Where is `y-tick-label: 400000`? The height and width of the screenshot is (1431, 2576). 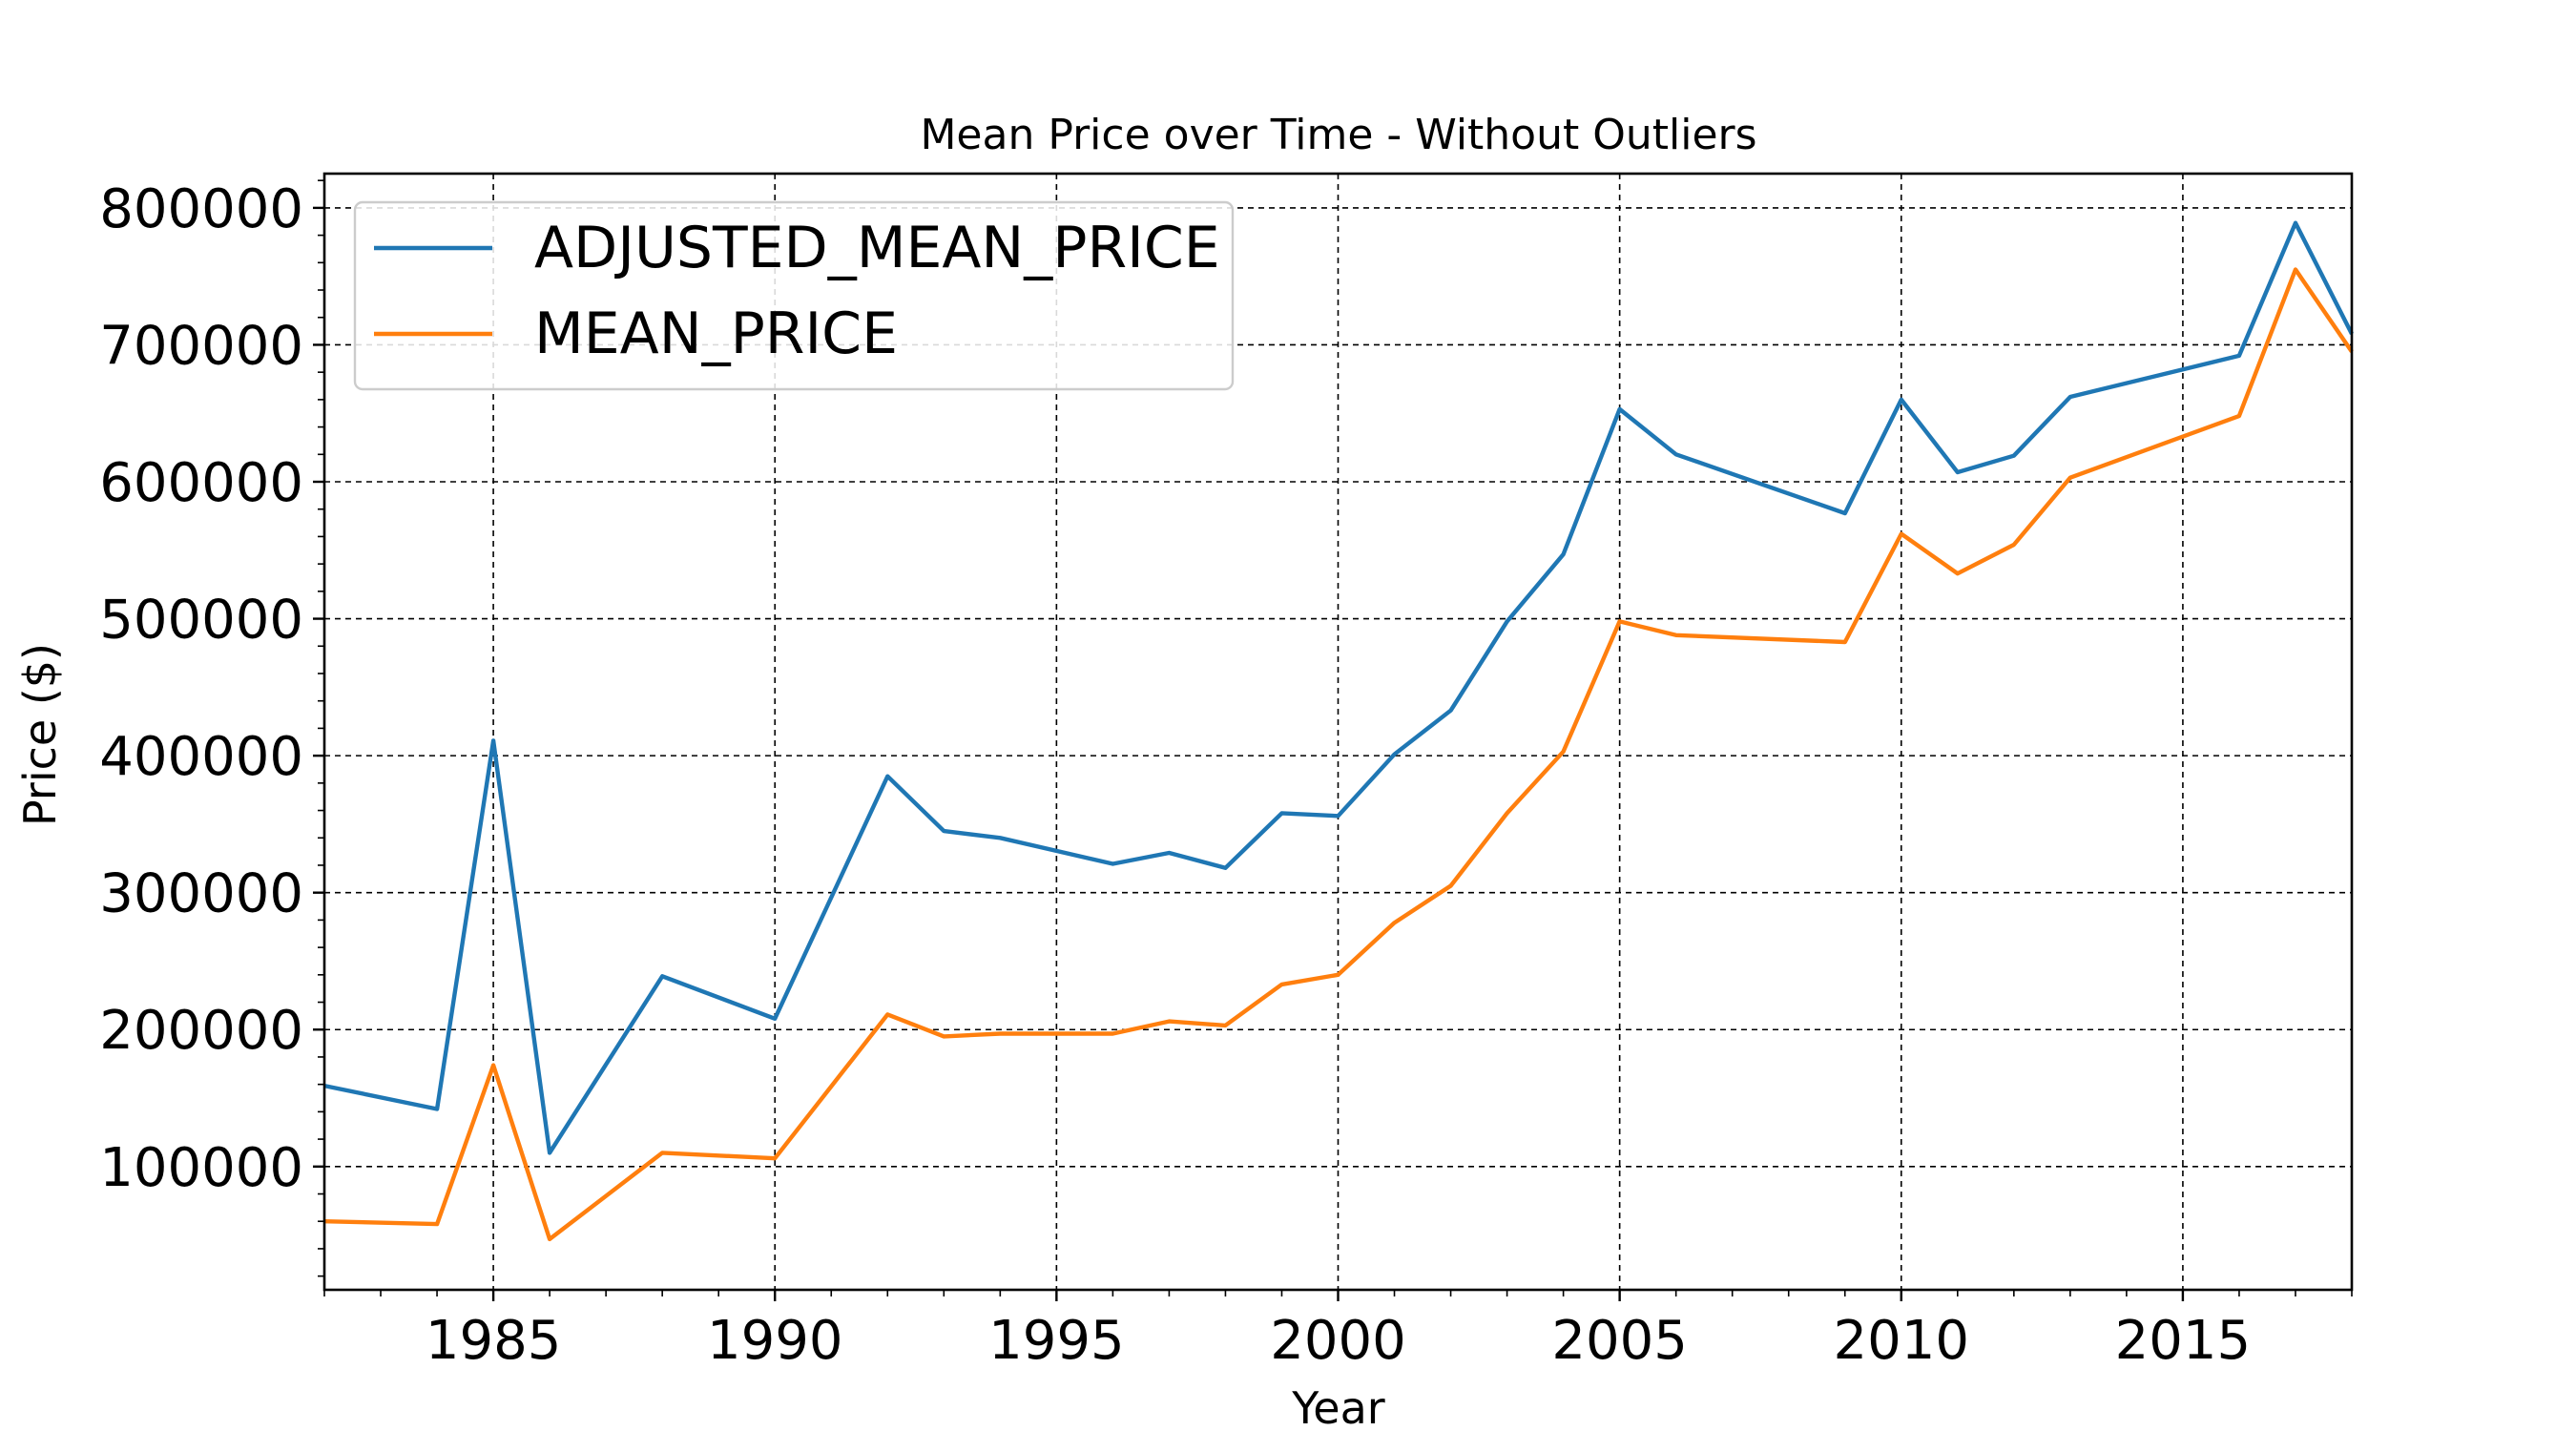
y-tick-label: 400000 is located at coordinates (201, 757).